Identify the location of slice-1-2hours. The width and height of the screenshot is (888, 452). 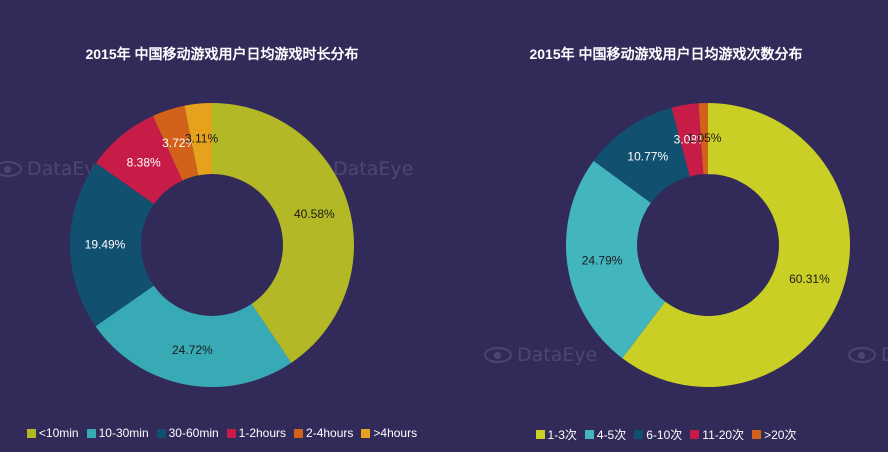
(139, 160).